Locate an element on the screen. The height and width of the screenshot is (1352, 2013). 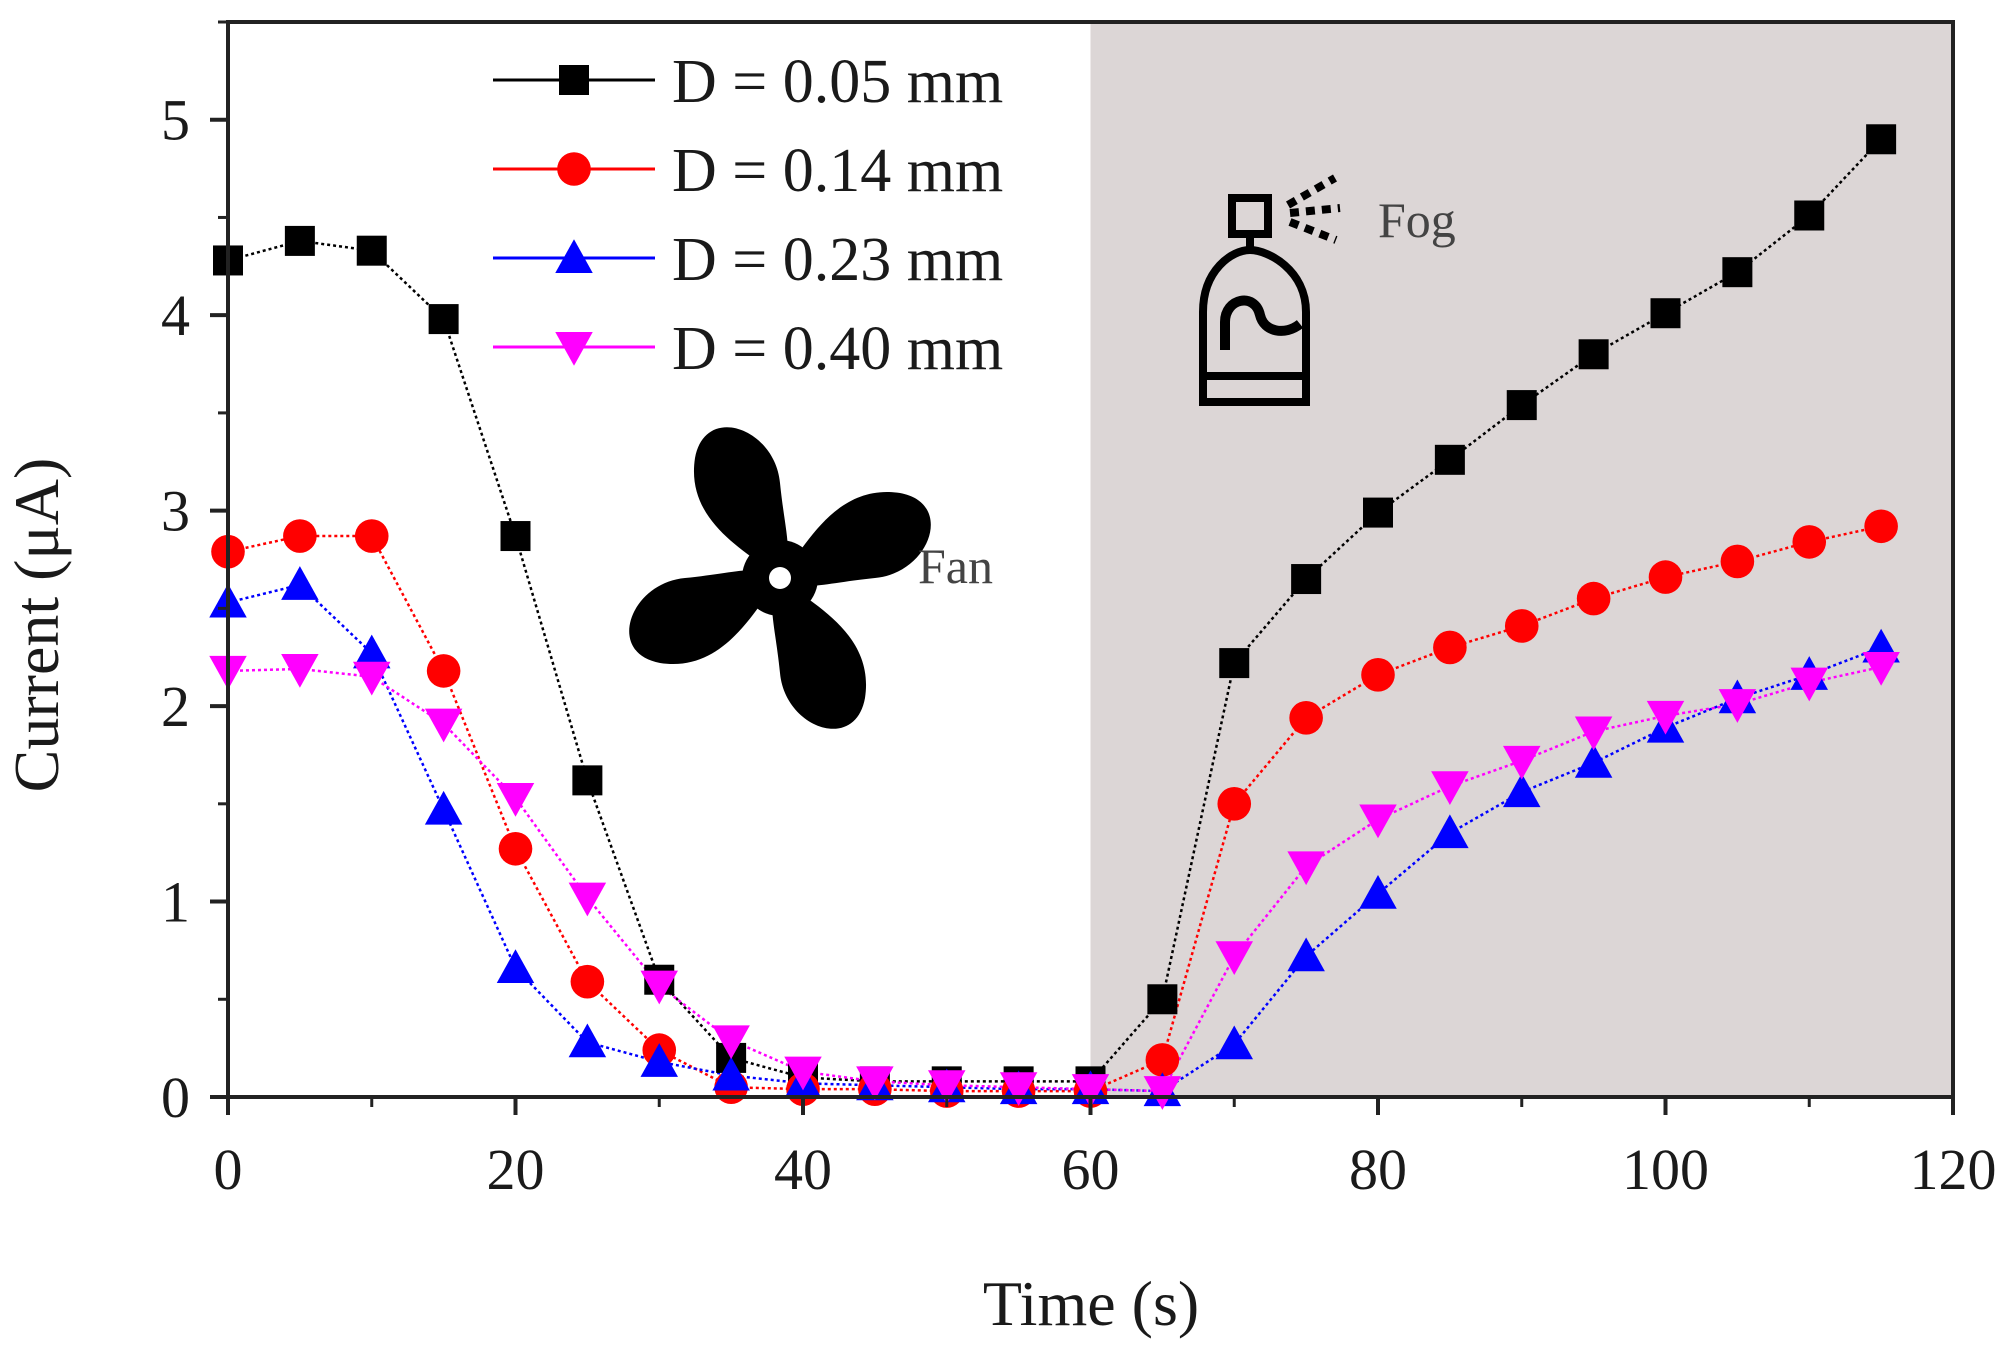
y-tick-label: 5 is located at coordinates (175, 120).